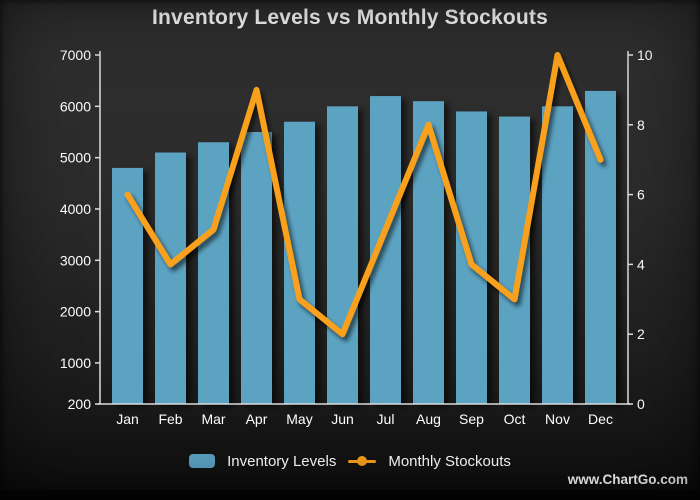 The height and width of the screenshot is (500, 700). What do you see at coordinates (127, 419) in the screenshot?
I see `x-axis-label-jan: Jan` at bounding box center [127, 419].